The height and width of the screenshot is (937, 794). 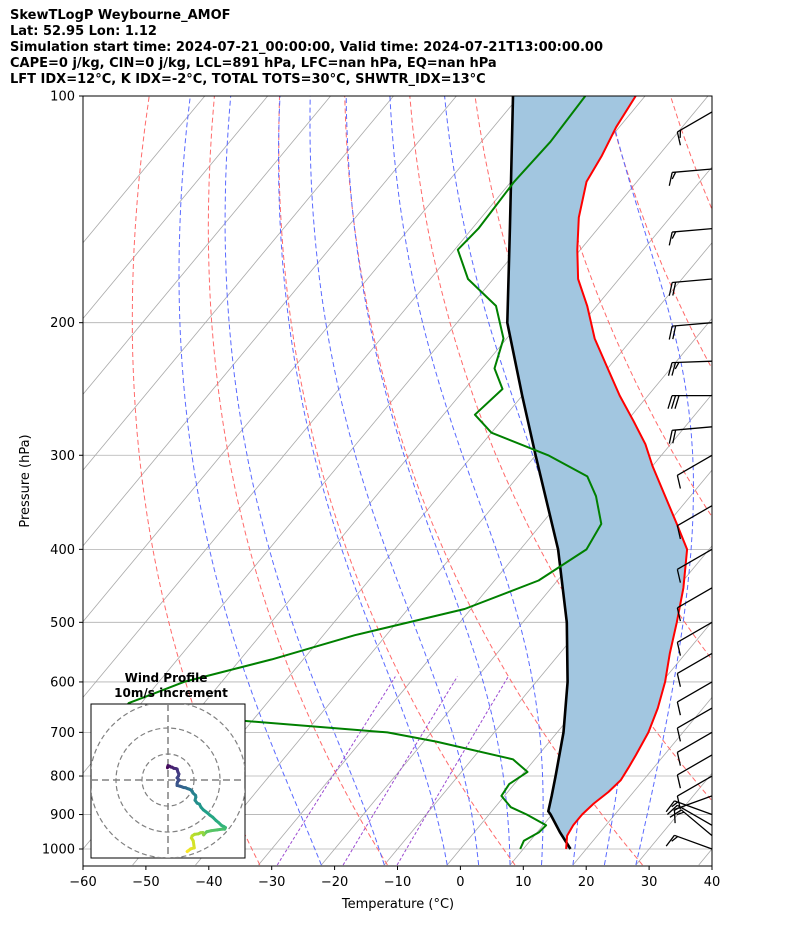 I want to click on y-tick-label: 900, so click(x=62, y=815).